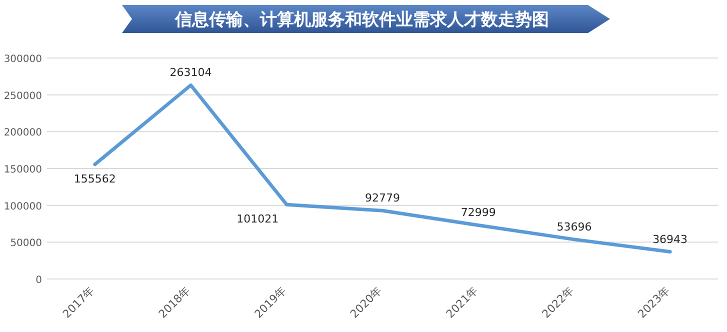 Image resolution: width=727 pixels, height=332 pixels. Describe the element at coordinates (23, 133) in the screenshot. I see `y-tick-label: 200000` at that location.